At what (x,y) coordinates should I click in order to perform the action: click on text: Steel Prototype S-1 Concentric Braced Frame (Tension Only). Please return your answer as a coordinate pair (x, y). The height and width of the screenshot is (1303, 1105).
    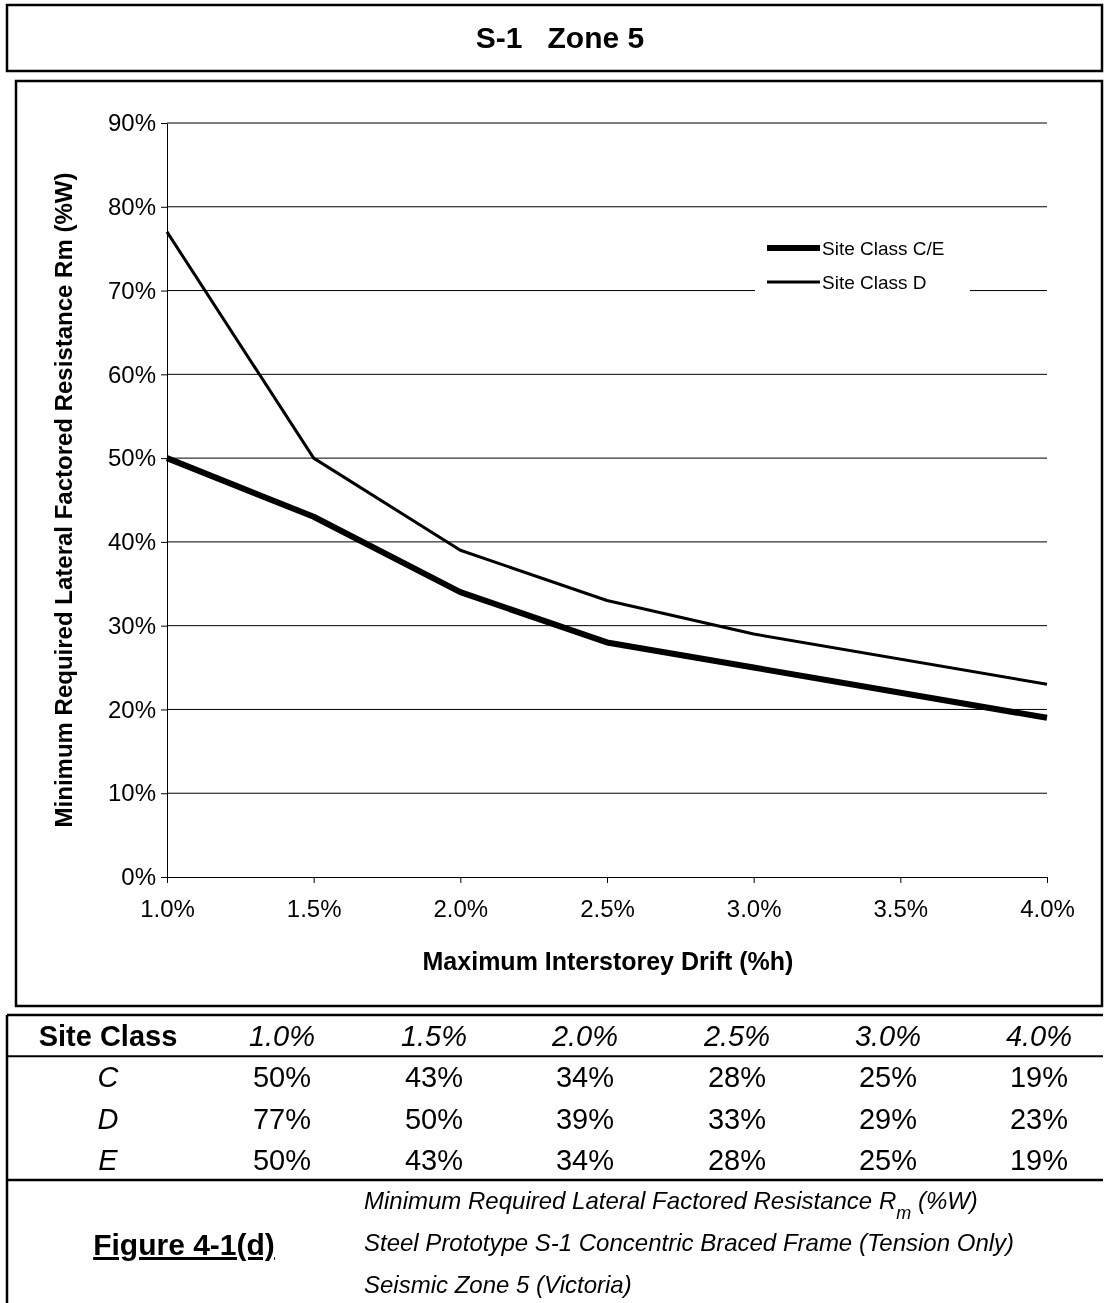
    Looking at the image, I should click on (689, 1242).